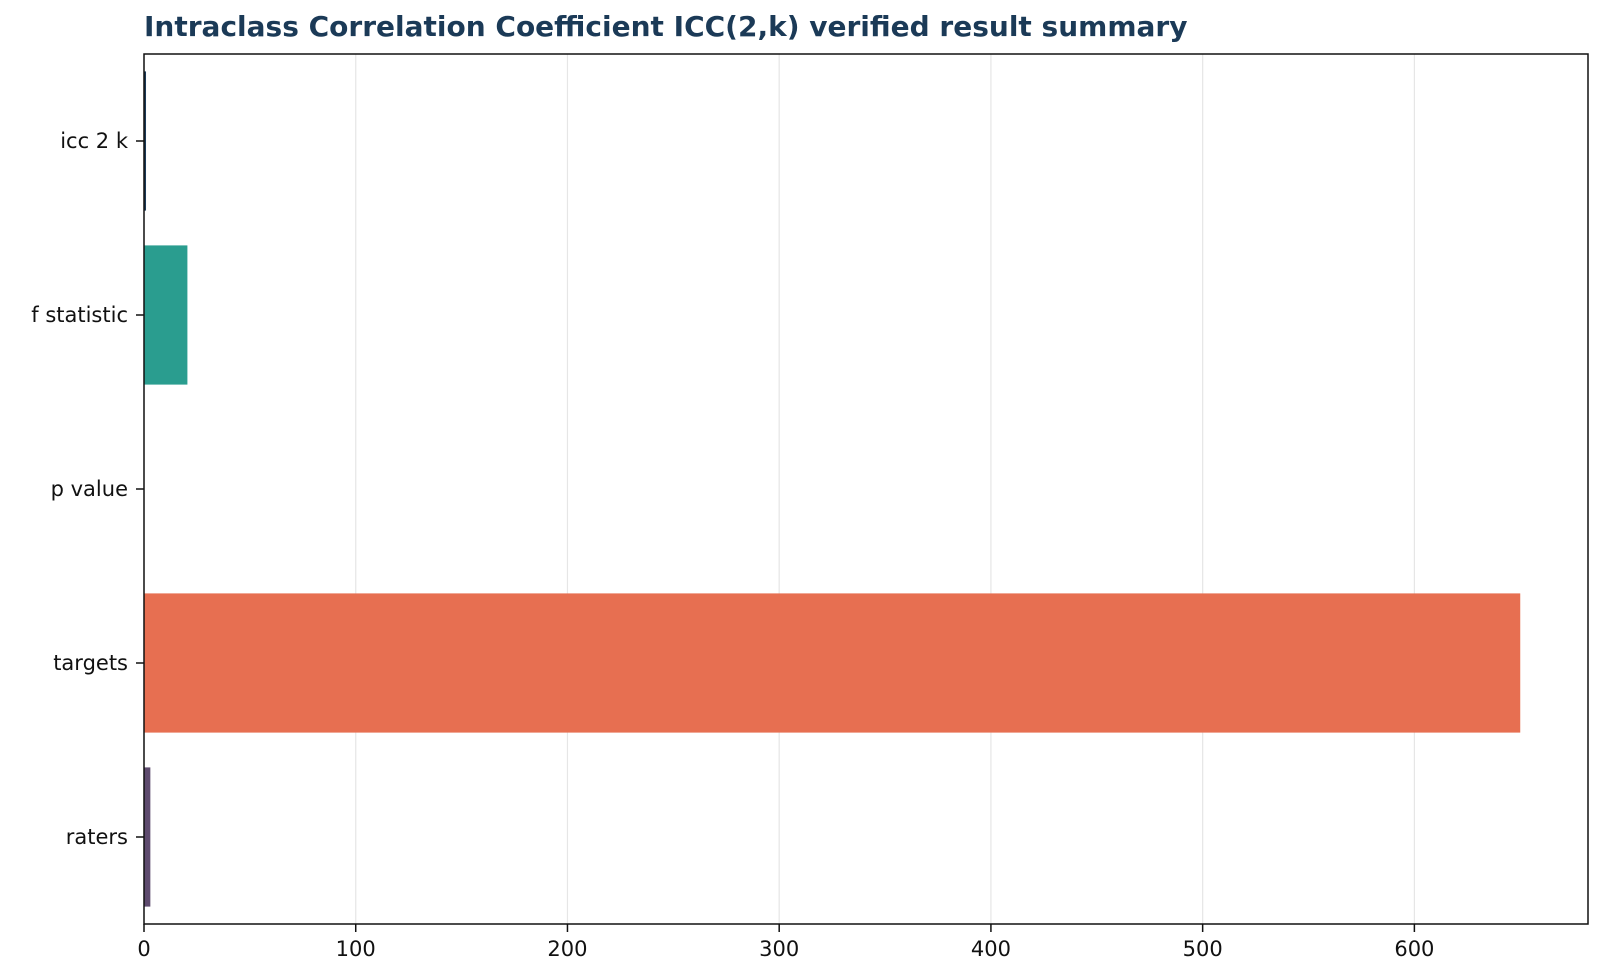 Image resolution: width=1600 pixels, height=978 pixels. Describe the element at coordinates (991, 949) in the screenshot. I see `x-tick-label: 400` at that location.